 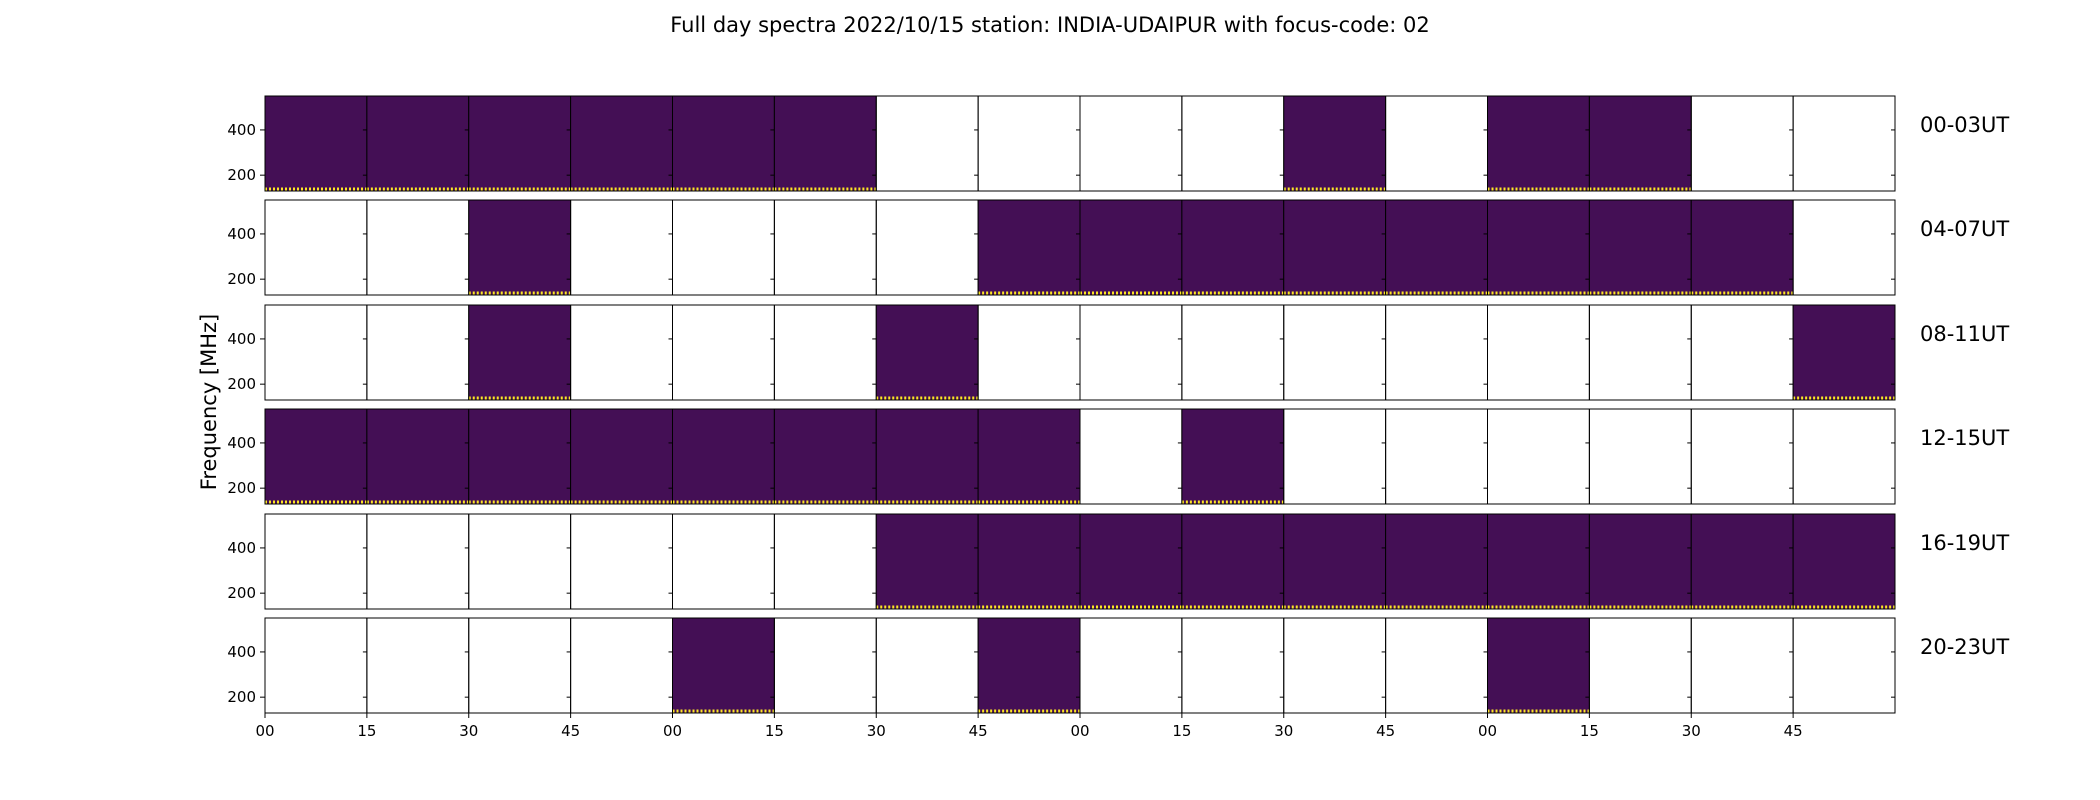 I want to click on spectra-row: 400 200 04-07UT, so click(x=1118, y=247).